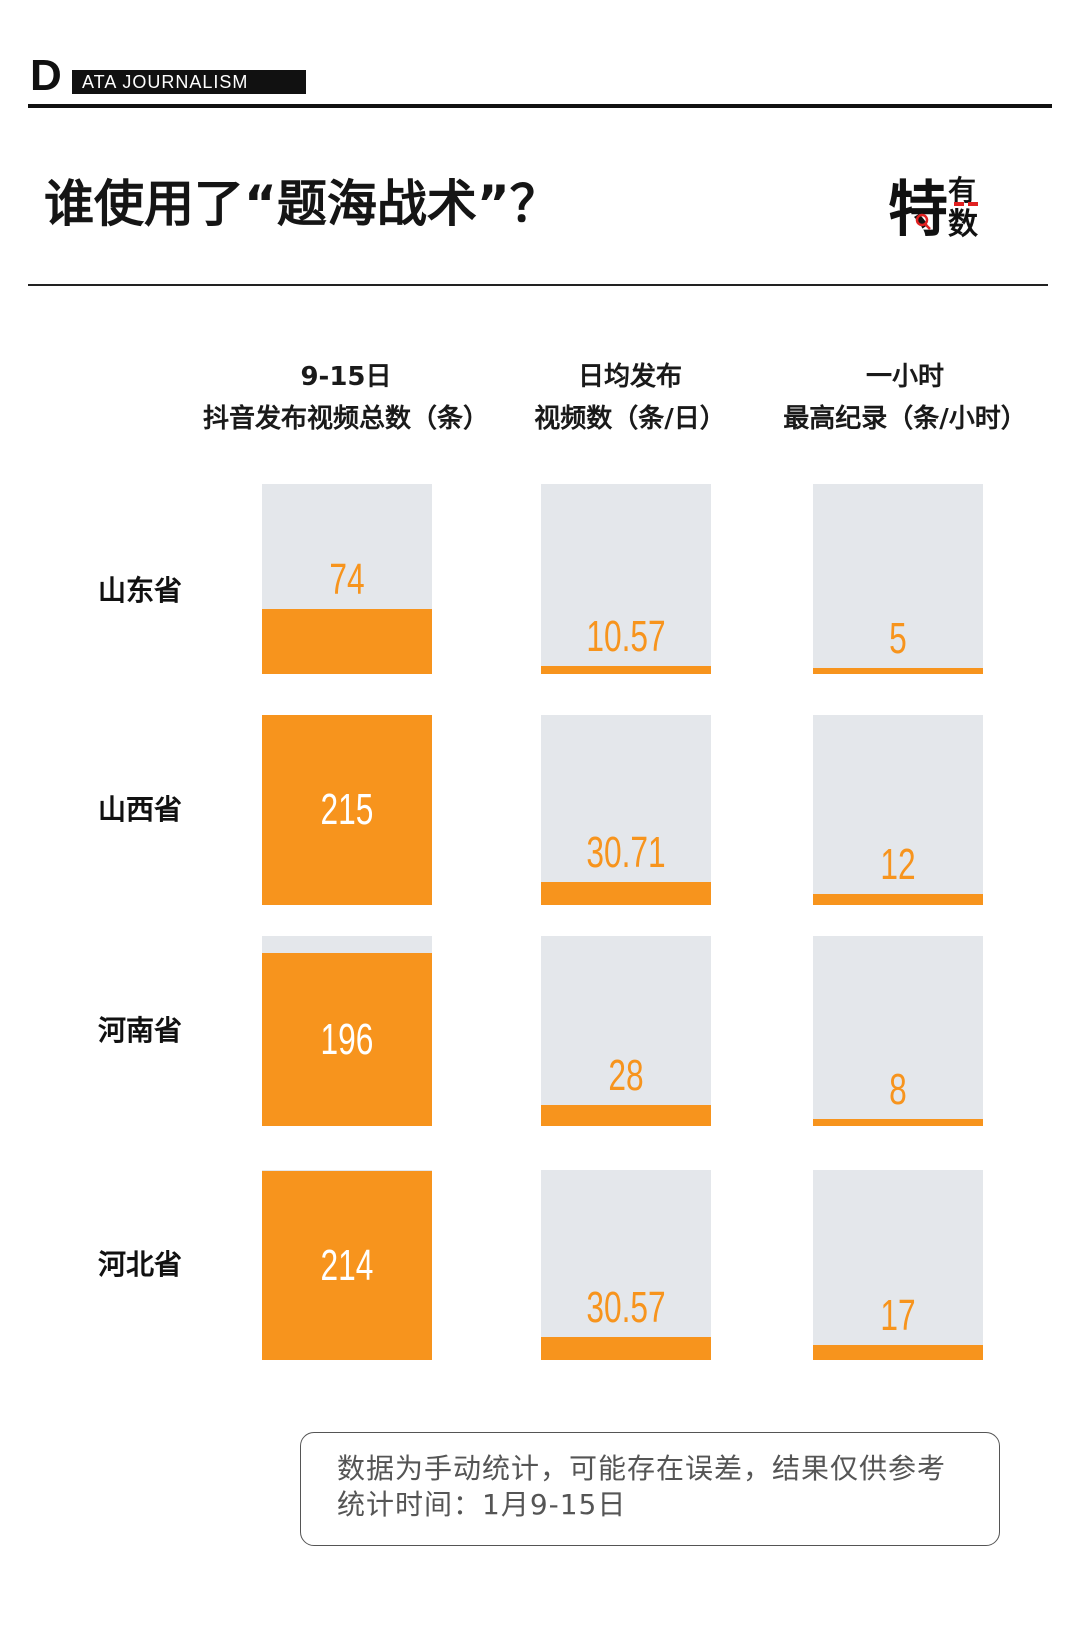 This screenshot has width=1080, height=1634. I want to click on row-label: 山西省, so click(139, 809).